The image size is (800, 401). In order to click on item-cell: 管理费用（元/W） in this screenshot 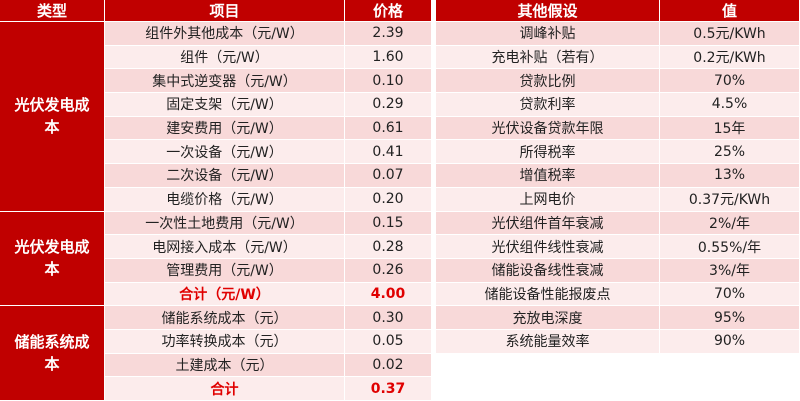, I will do `click(225, 270)`.